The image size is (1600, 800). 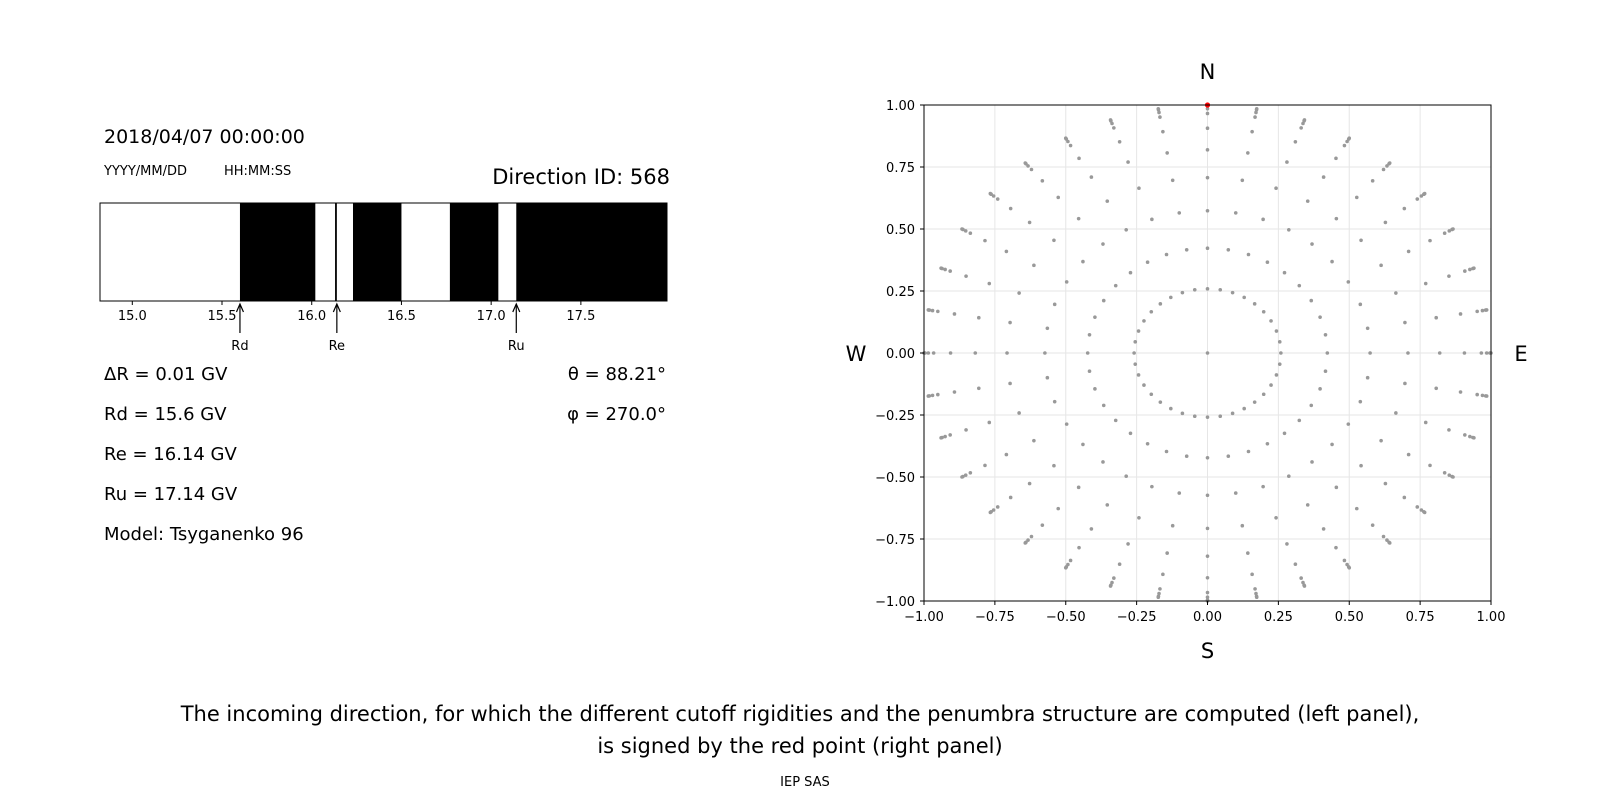 I want to click on scatter-x-tick-label: 0.50, so click(x=1349, y=617).